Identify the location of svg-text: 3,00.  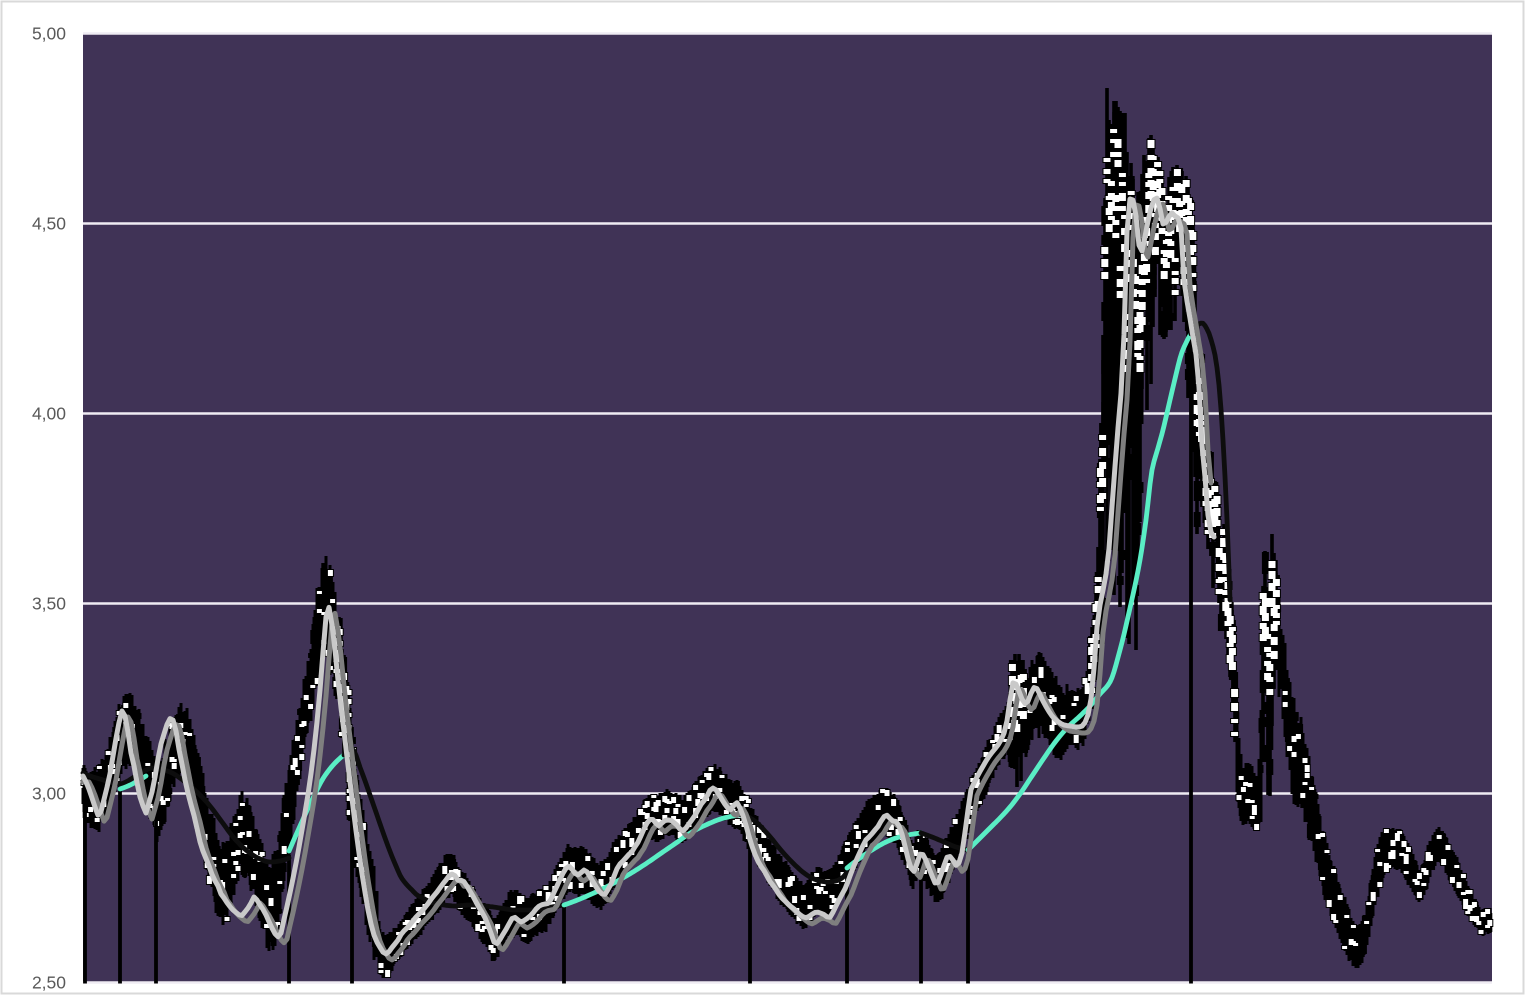
(49, 794).